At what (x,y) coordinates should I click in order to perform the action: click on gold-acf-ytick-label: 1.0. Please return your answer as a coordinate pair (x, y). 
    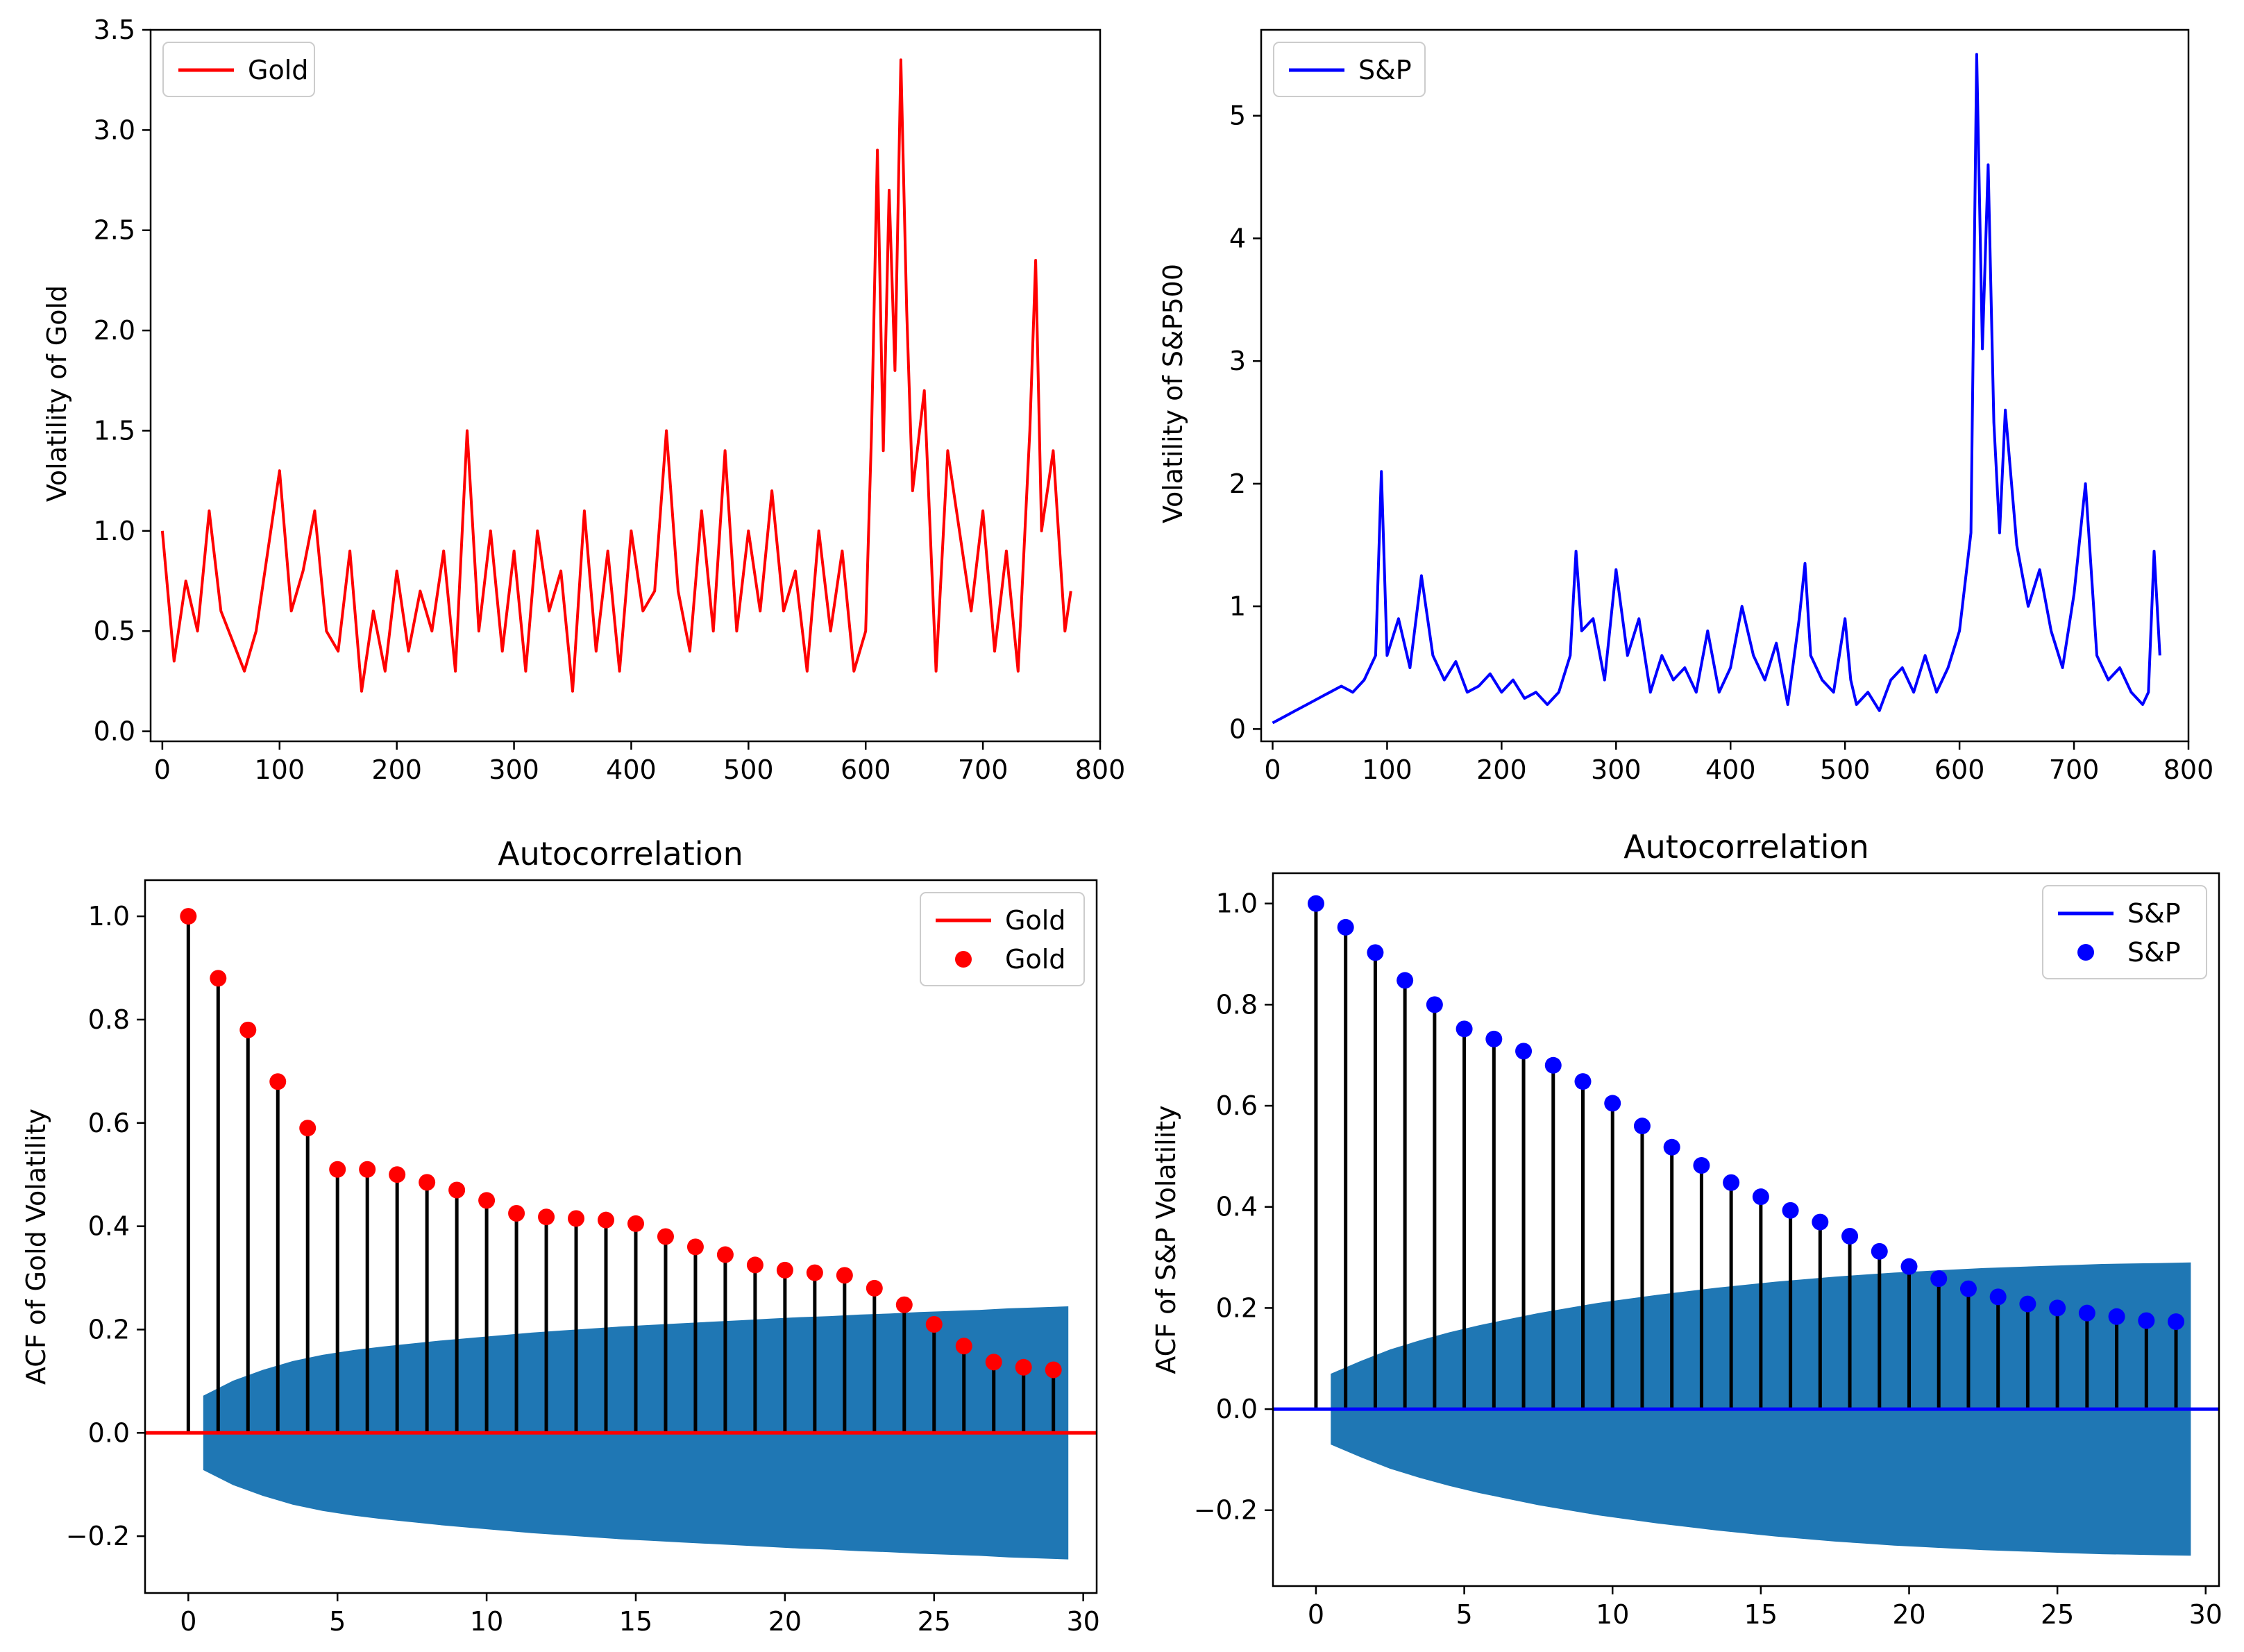
    Looking at the image, I should click on (109, 916).